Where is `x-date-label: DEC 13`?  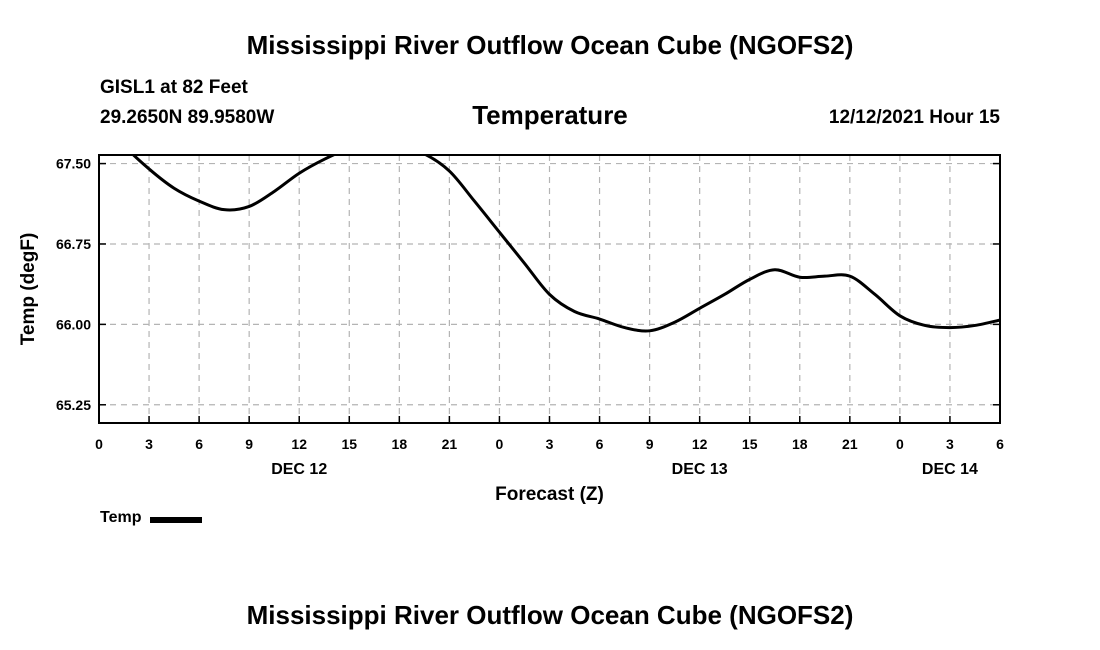 x-date-label: DEC 13 is located at coordinates (700, 469).